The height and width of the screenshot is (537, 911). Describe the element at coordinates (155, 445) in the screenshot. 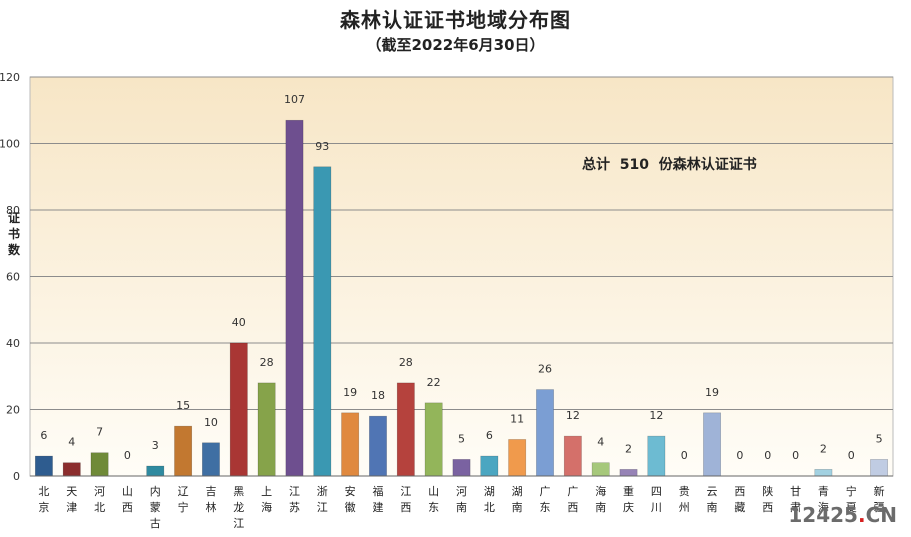

I see `bar-value-label: 3` at that location.